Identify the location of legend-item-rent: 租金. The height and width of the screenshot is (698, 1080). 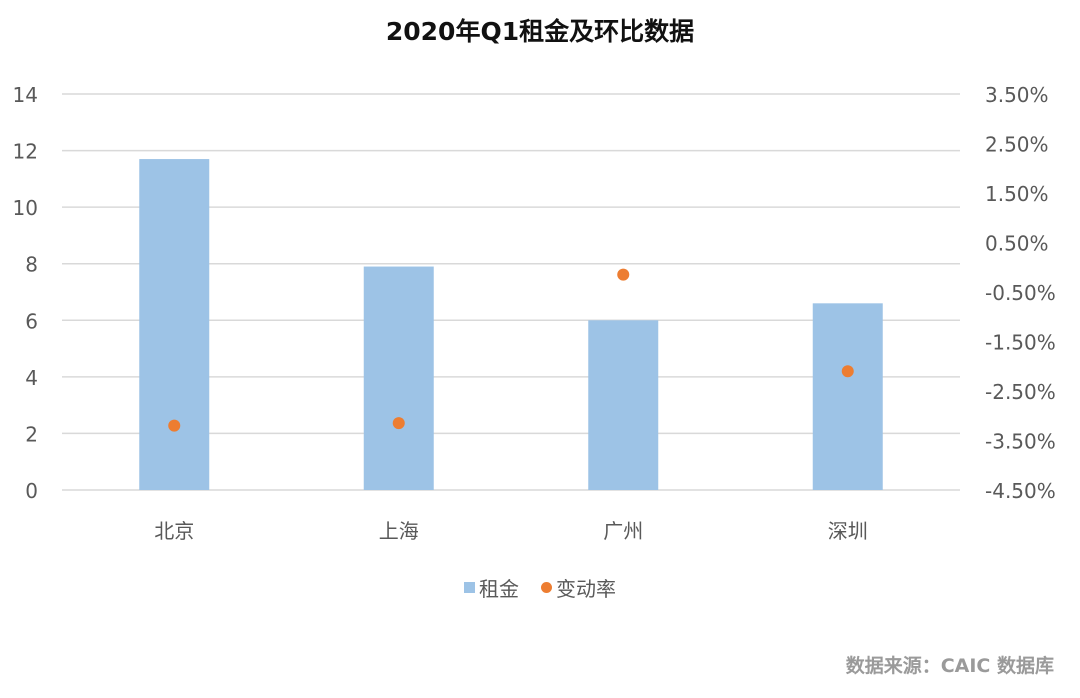
(491, 587).